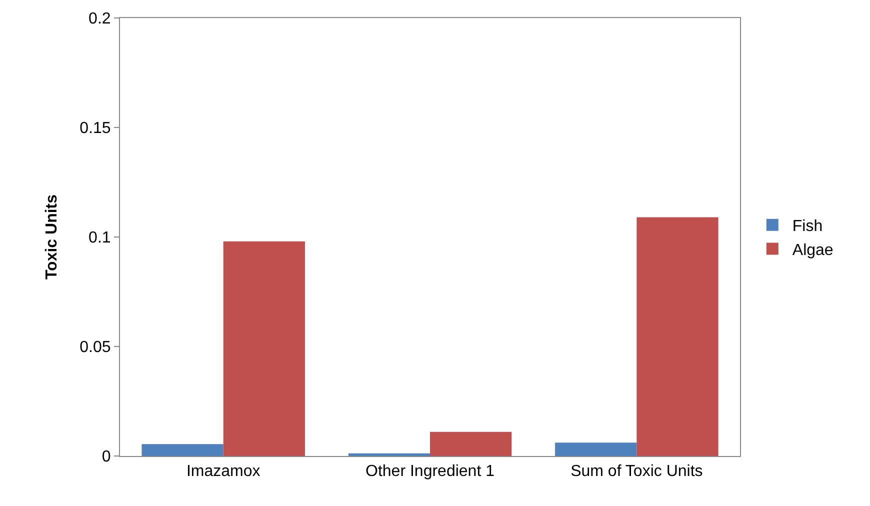 The height and width of the screenshot is (506, 870). What do you see at coordinates (99, 238) in the screenshot?
I see `y-tick-label: 0.1` at bounding box center [99, 238].